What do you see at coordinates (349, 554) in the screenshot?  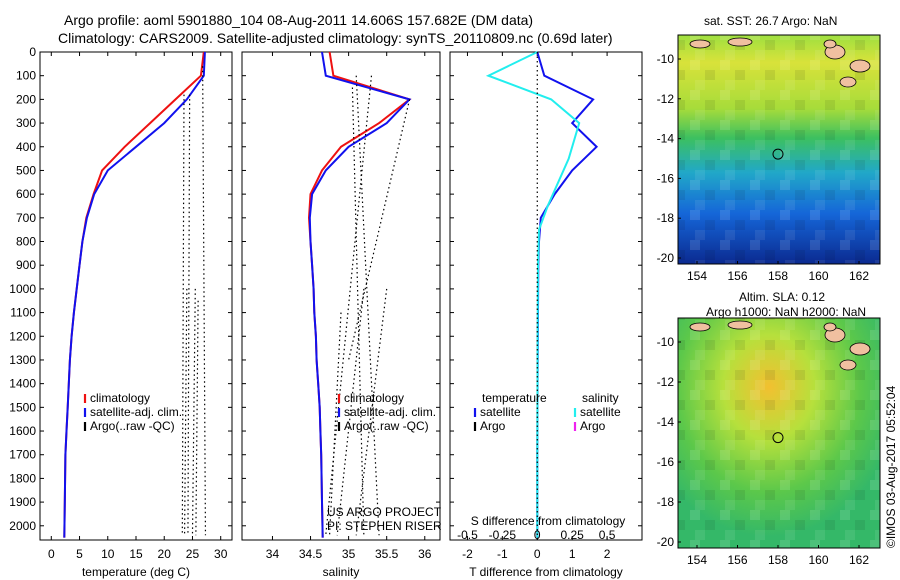 I see `x-tick-label: 35` at bounding box center [349, 554].